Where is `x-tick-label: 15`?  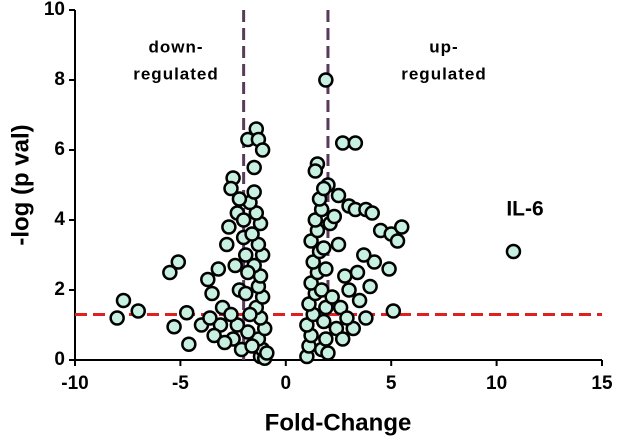 x-tick-label: 15 is located at coordinates (602, 383).